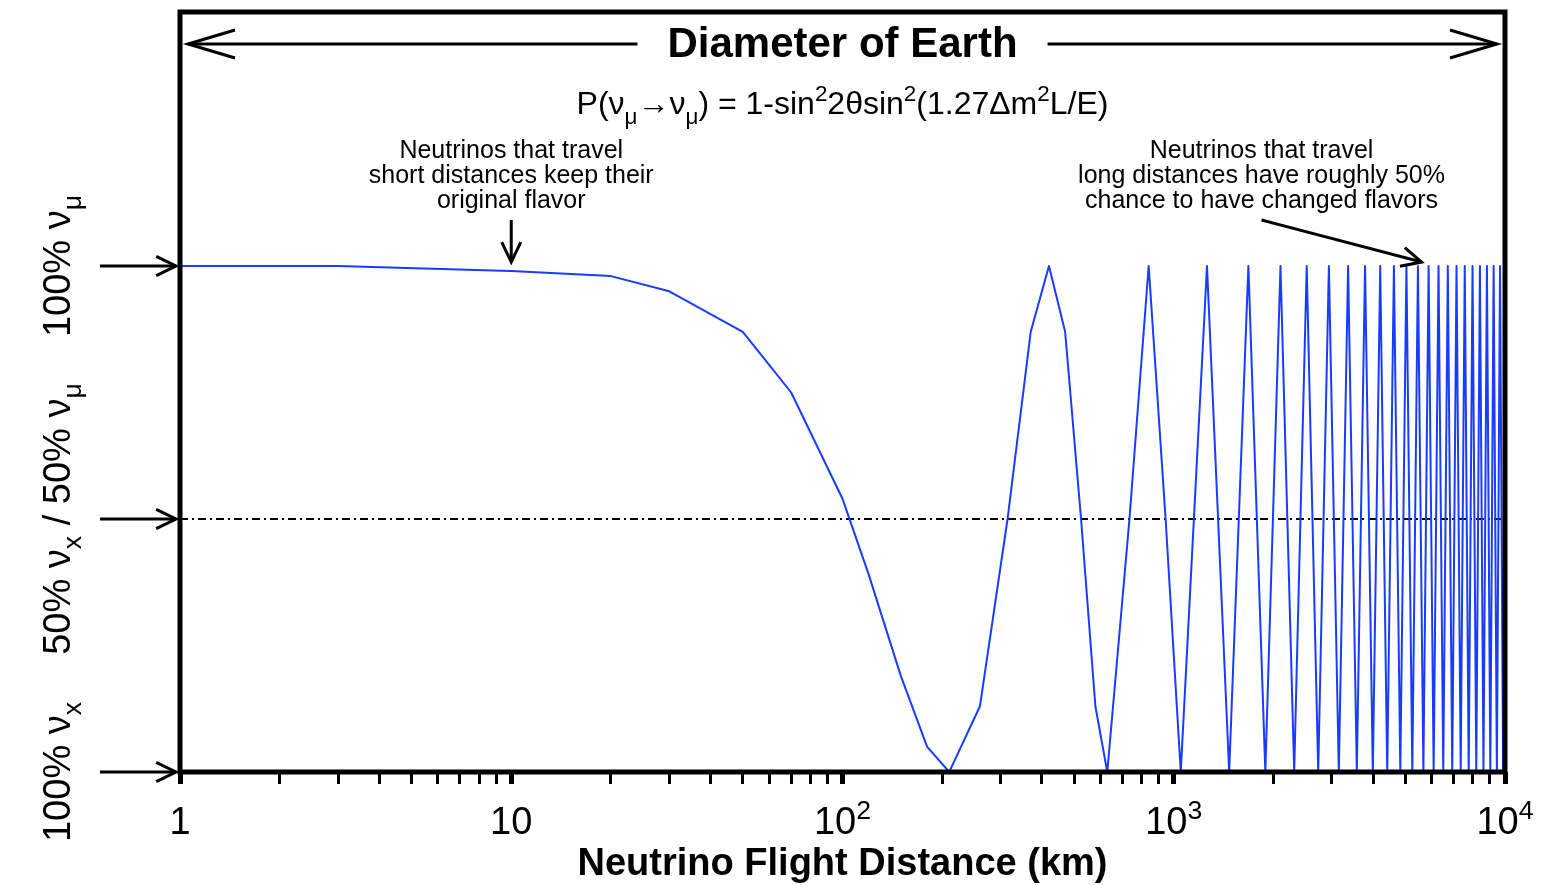 This screenshot has width=1542, height=885. I want to click on x-tick-label: 10, so click(511, 821).